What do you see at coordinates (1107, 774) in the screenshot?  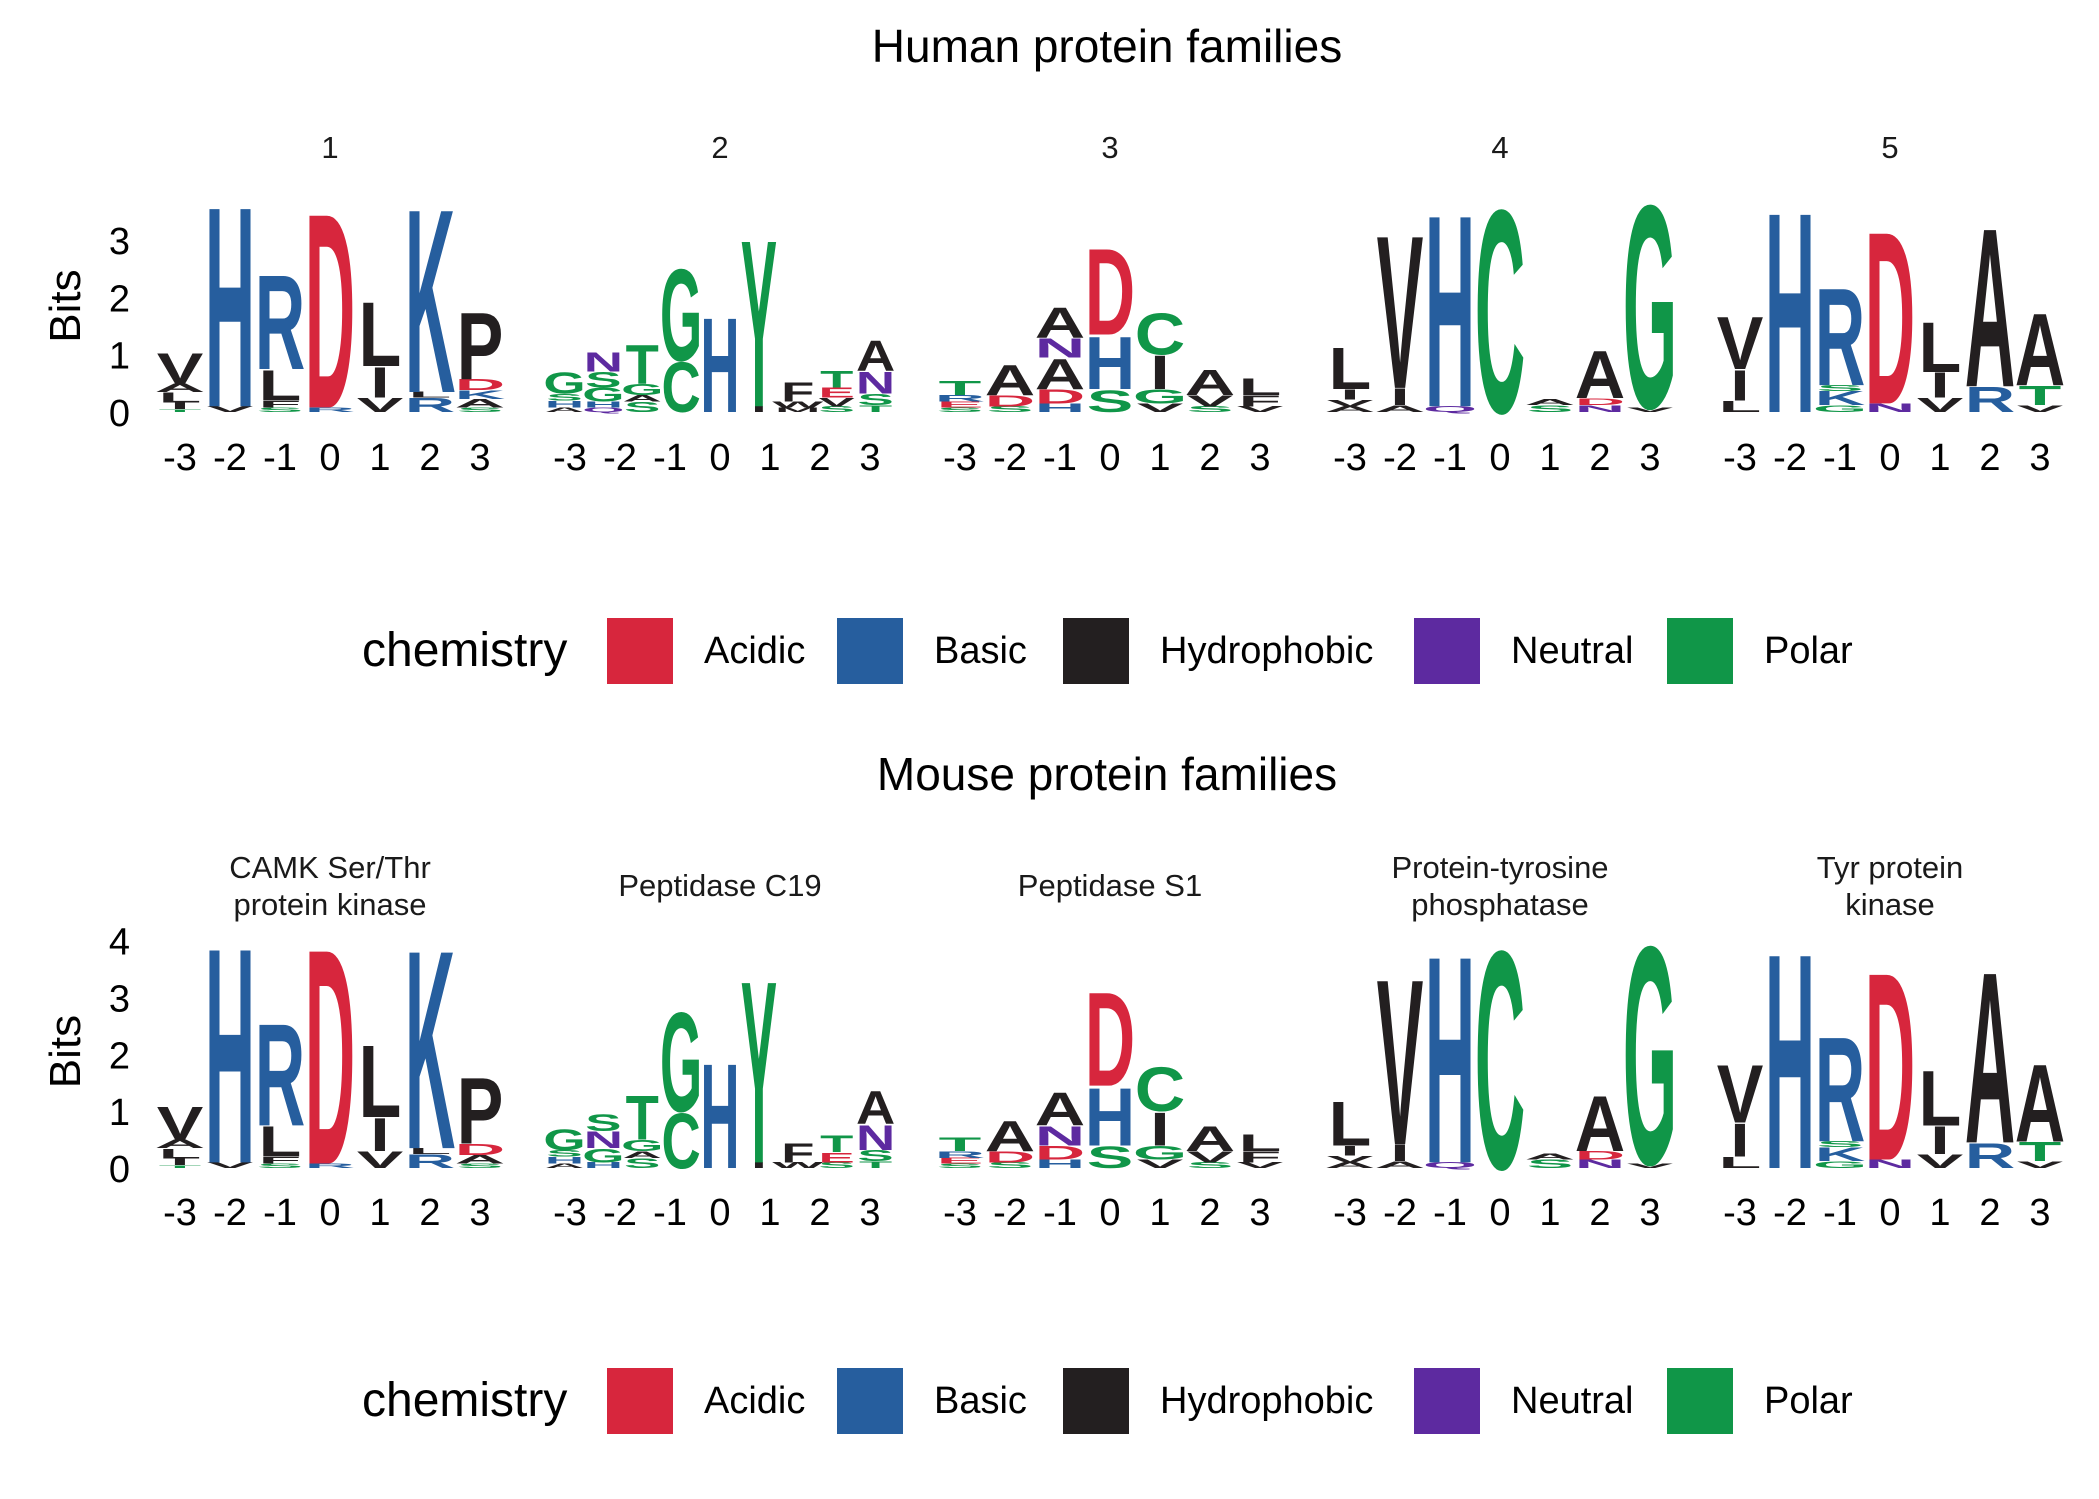 I see `chart-title: Mouse protein families` at bounding box center [1107, 774].